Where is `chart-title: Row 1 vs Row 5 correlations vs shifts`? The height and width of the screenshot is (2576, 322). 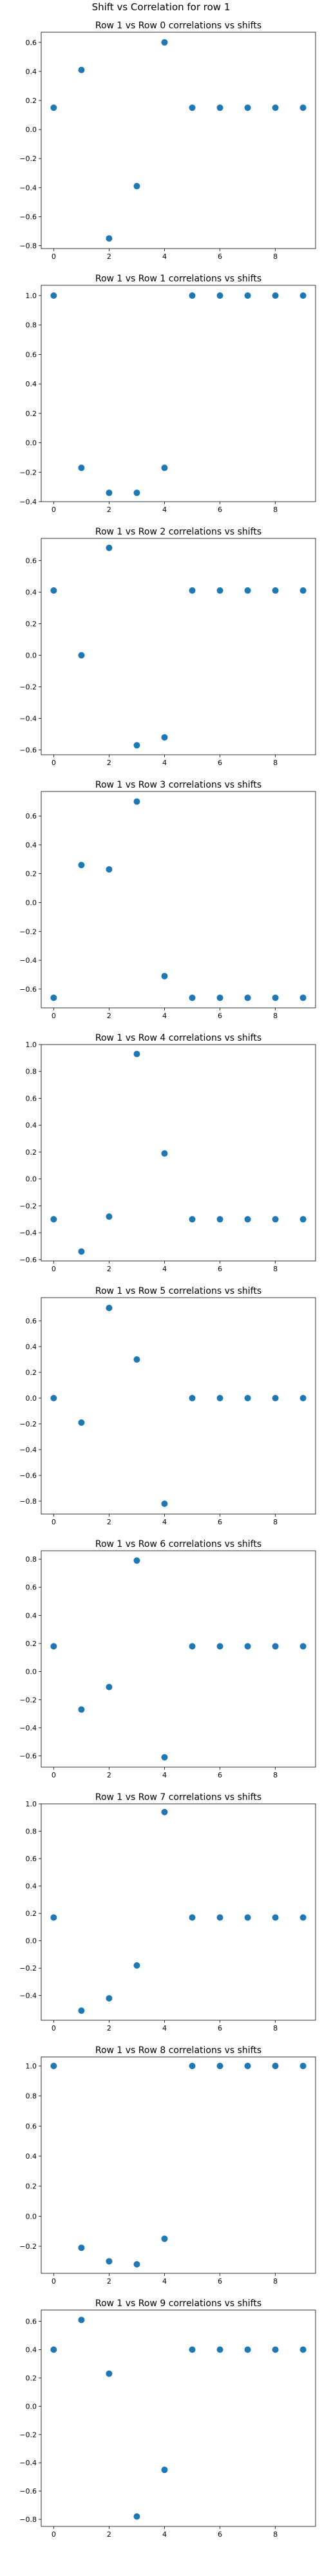 chart-title: Row 1 vs Row 5 correlations vs shifts is located at coordinates (178, 1291).